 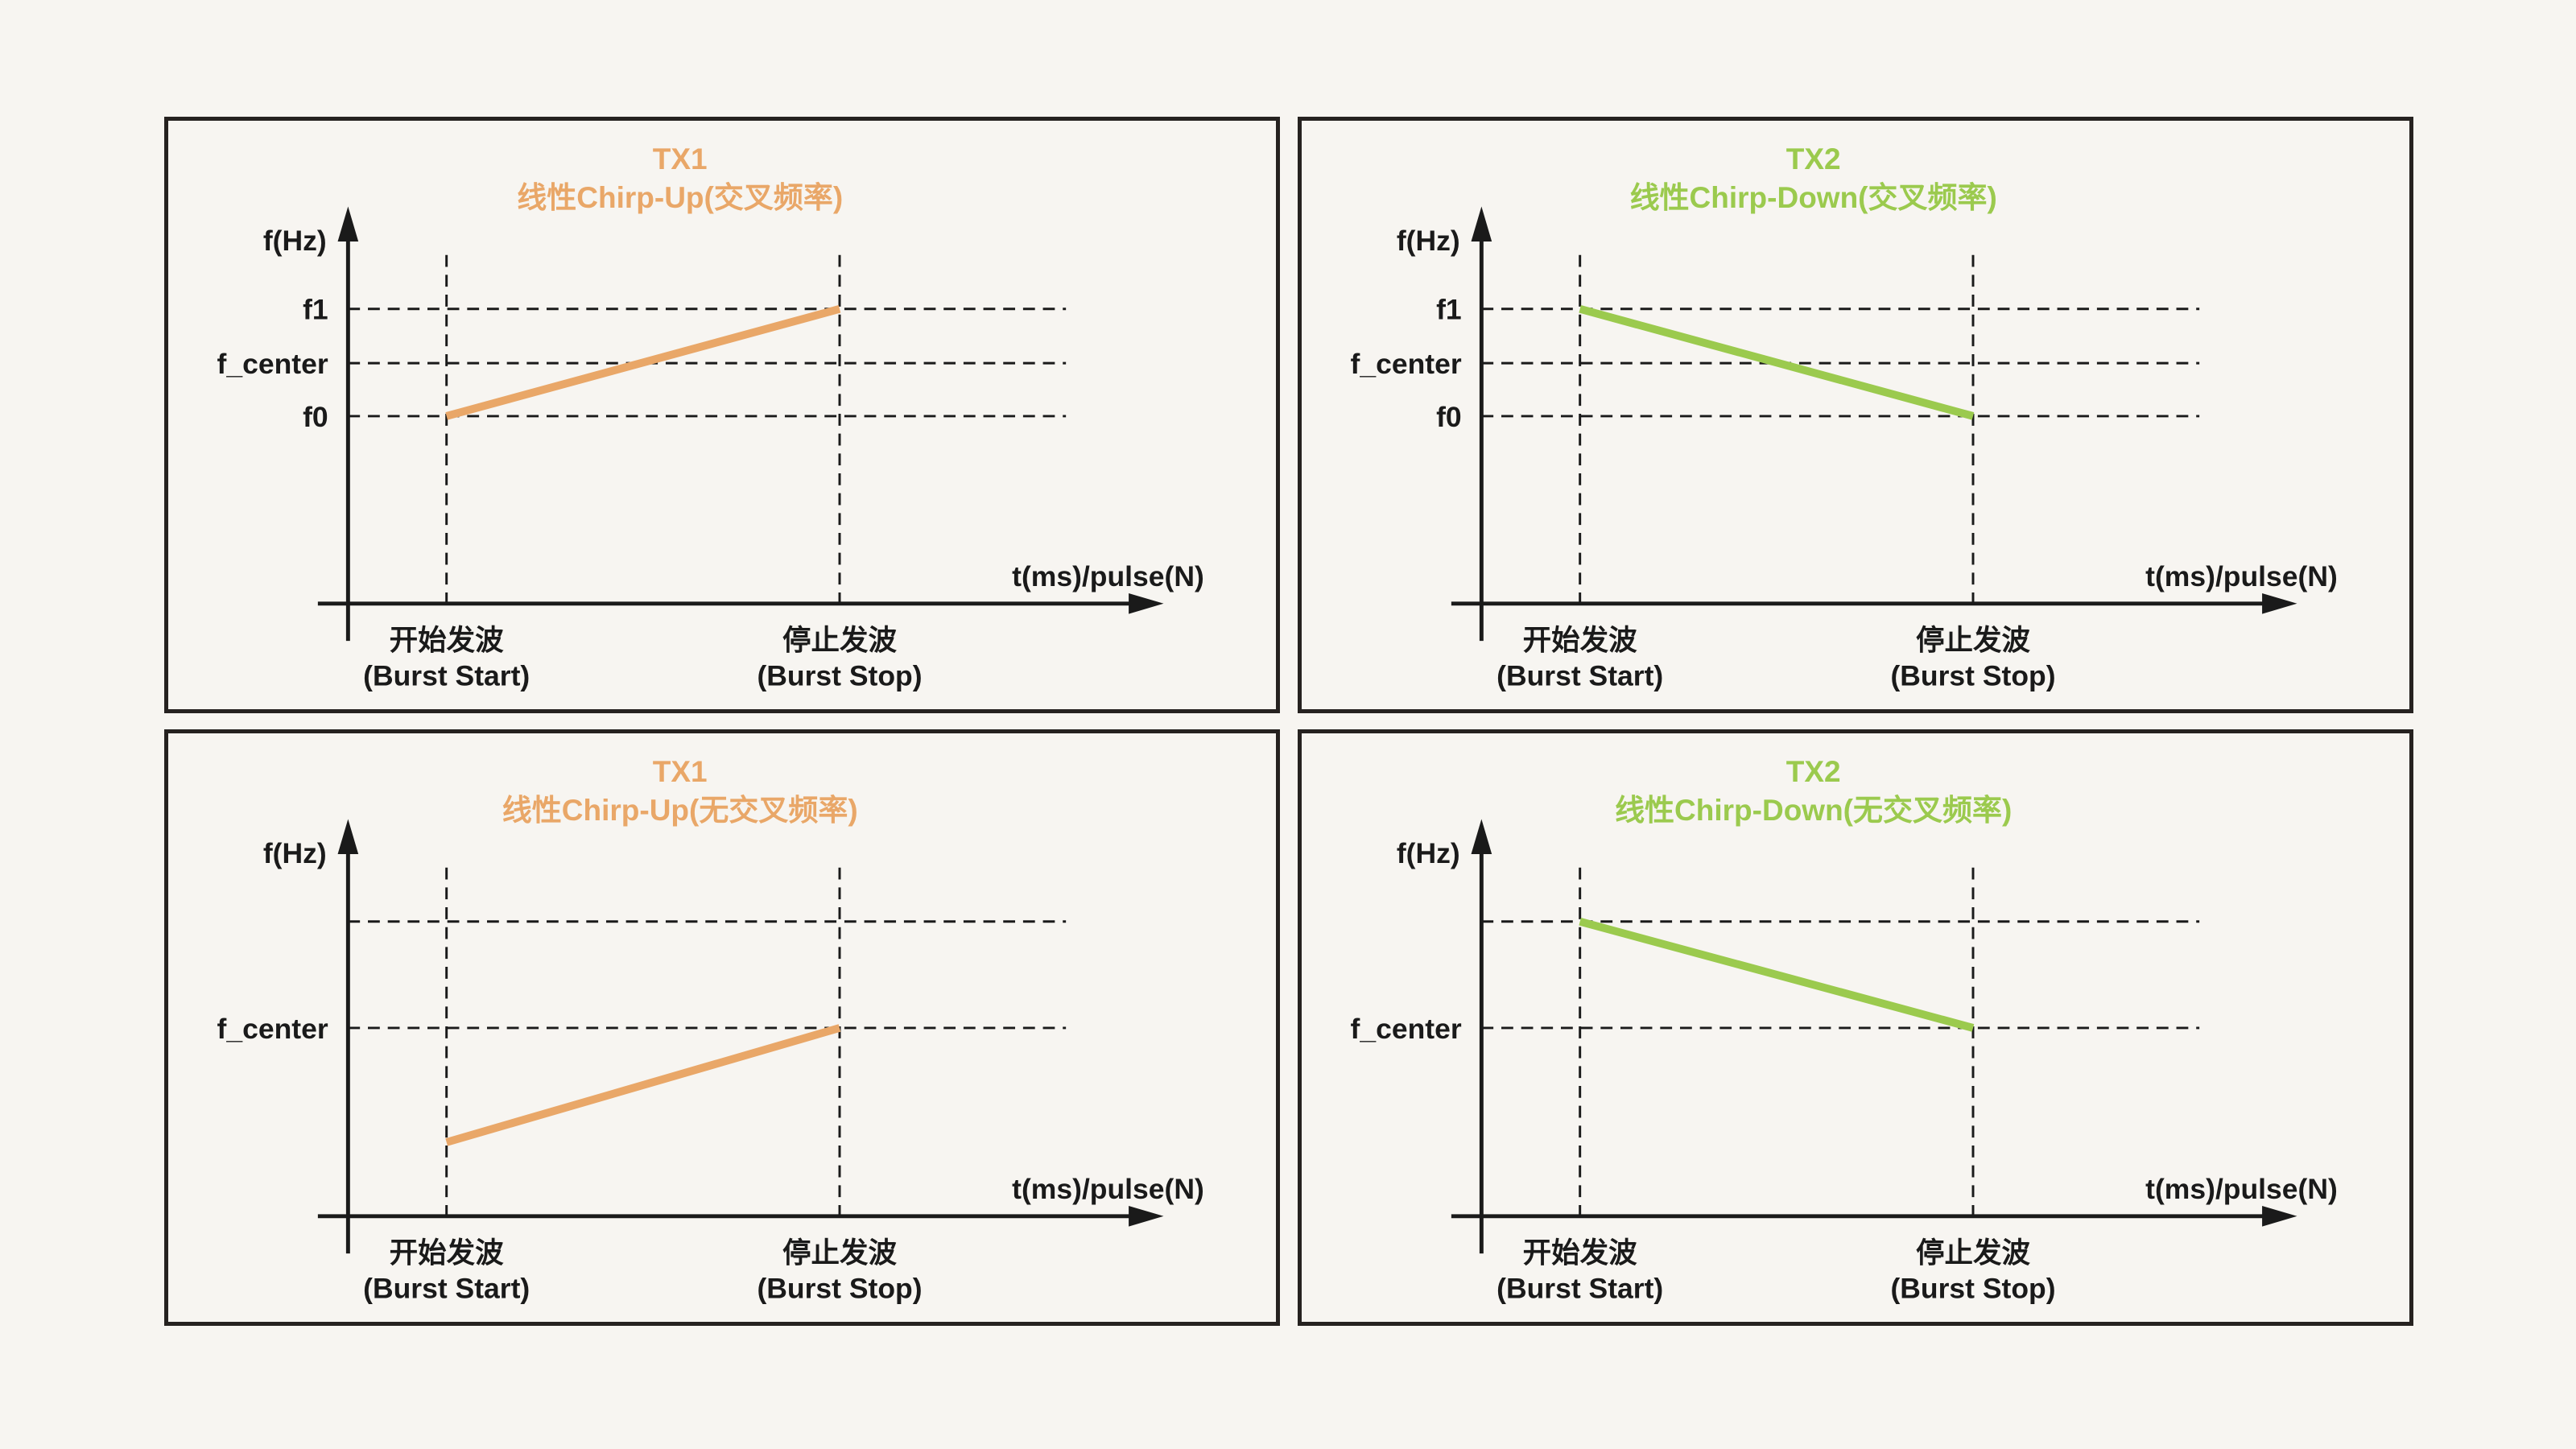 I want to click on panel-title-line2: 线性Chirp-Down(交叉频率), so click(x=1813, y=197).